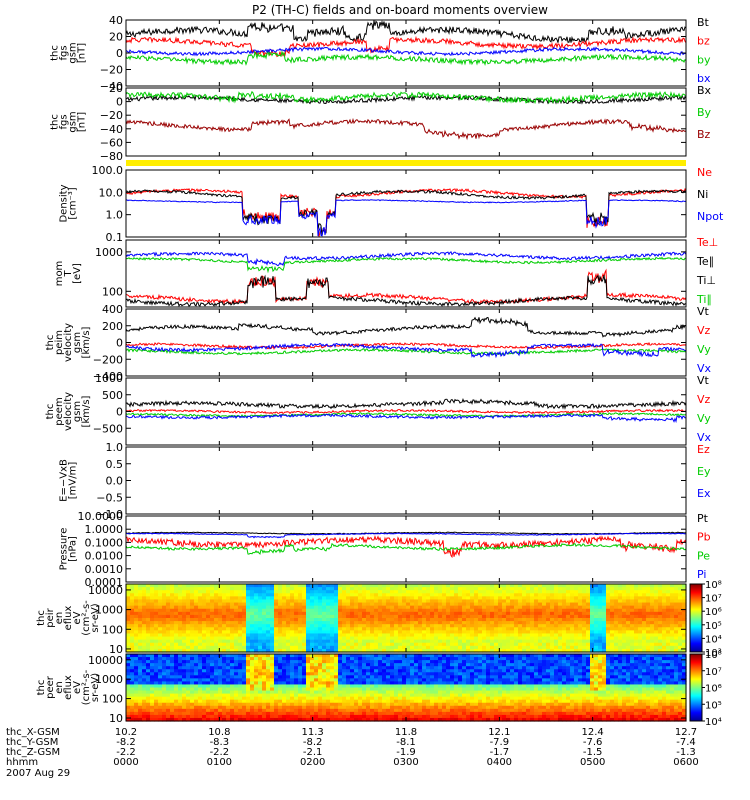  I want to click on y-axis-label-line: peir, so click(50, 617).